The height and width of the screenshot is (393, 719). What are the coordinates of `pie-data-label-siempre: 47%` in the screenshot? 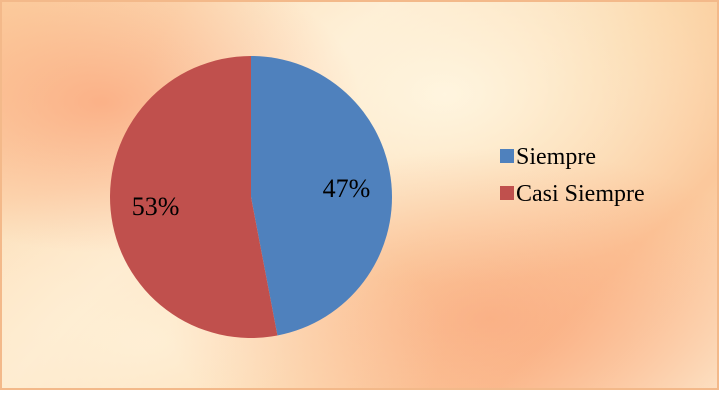 It's located at (347, 188).